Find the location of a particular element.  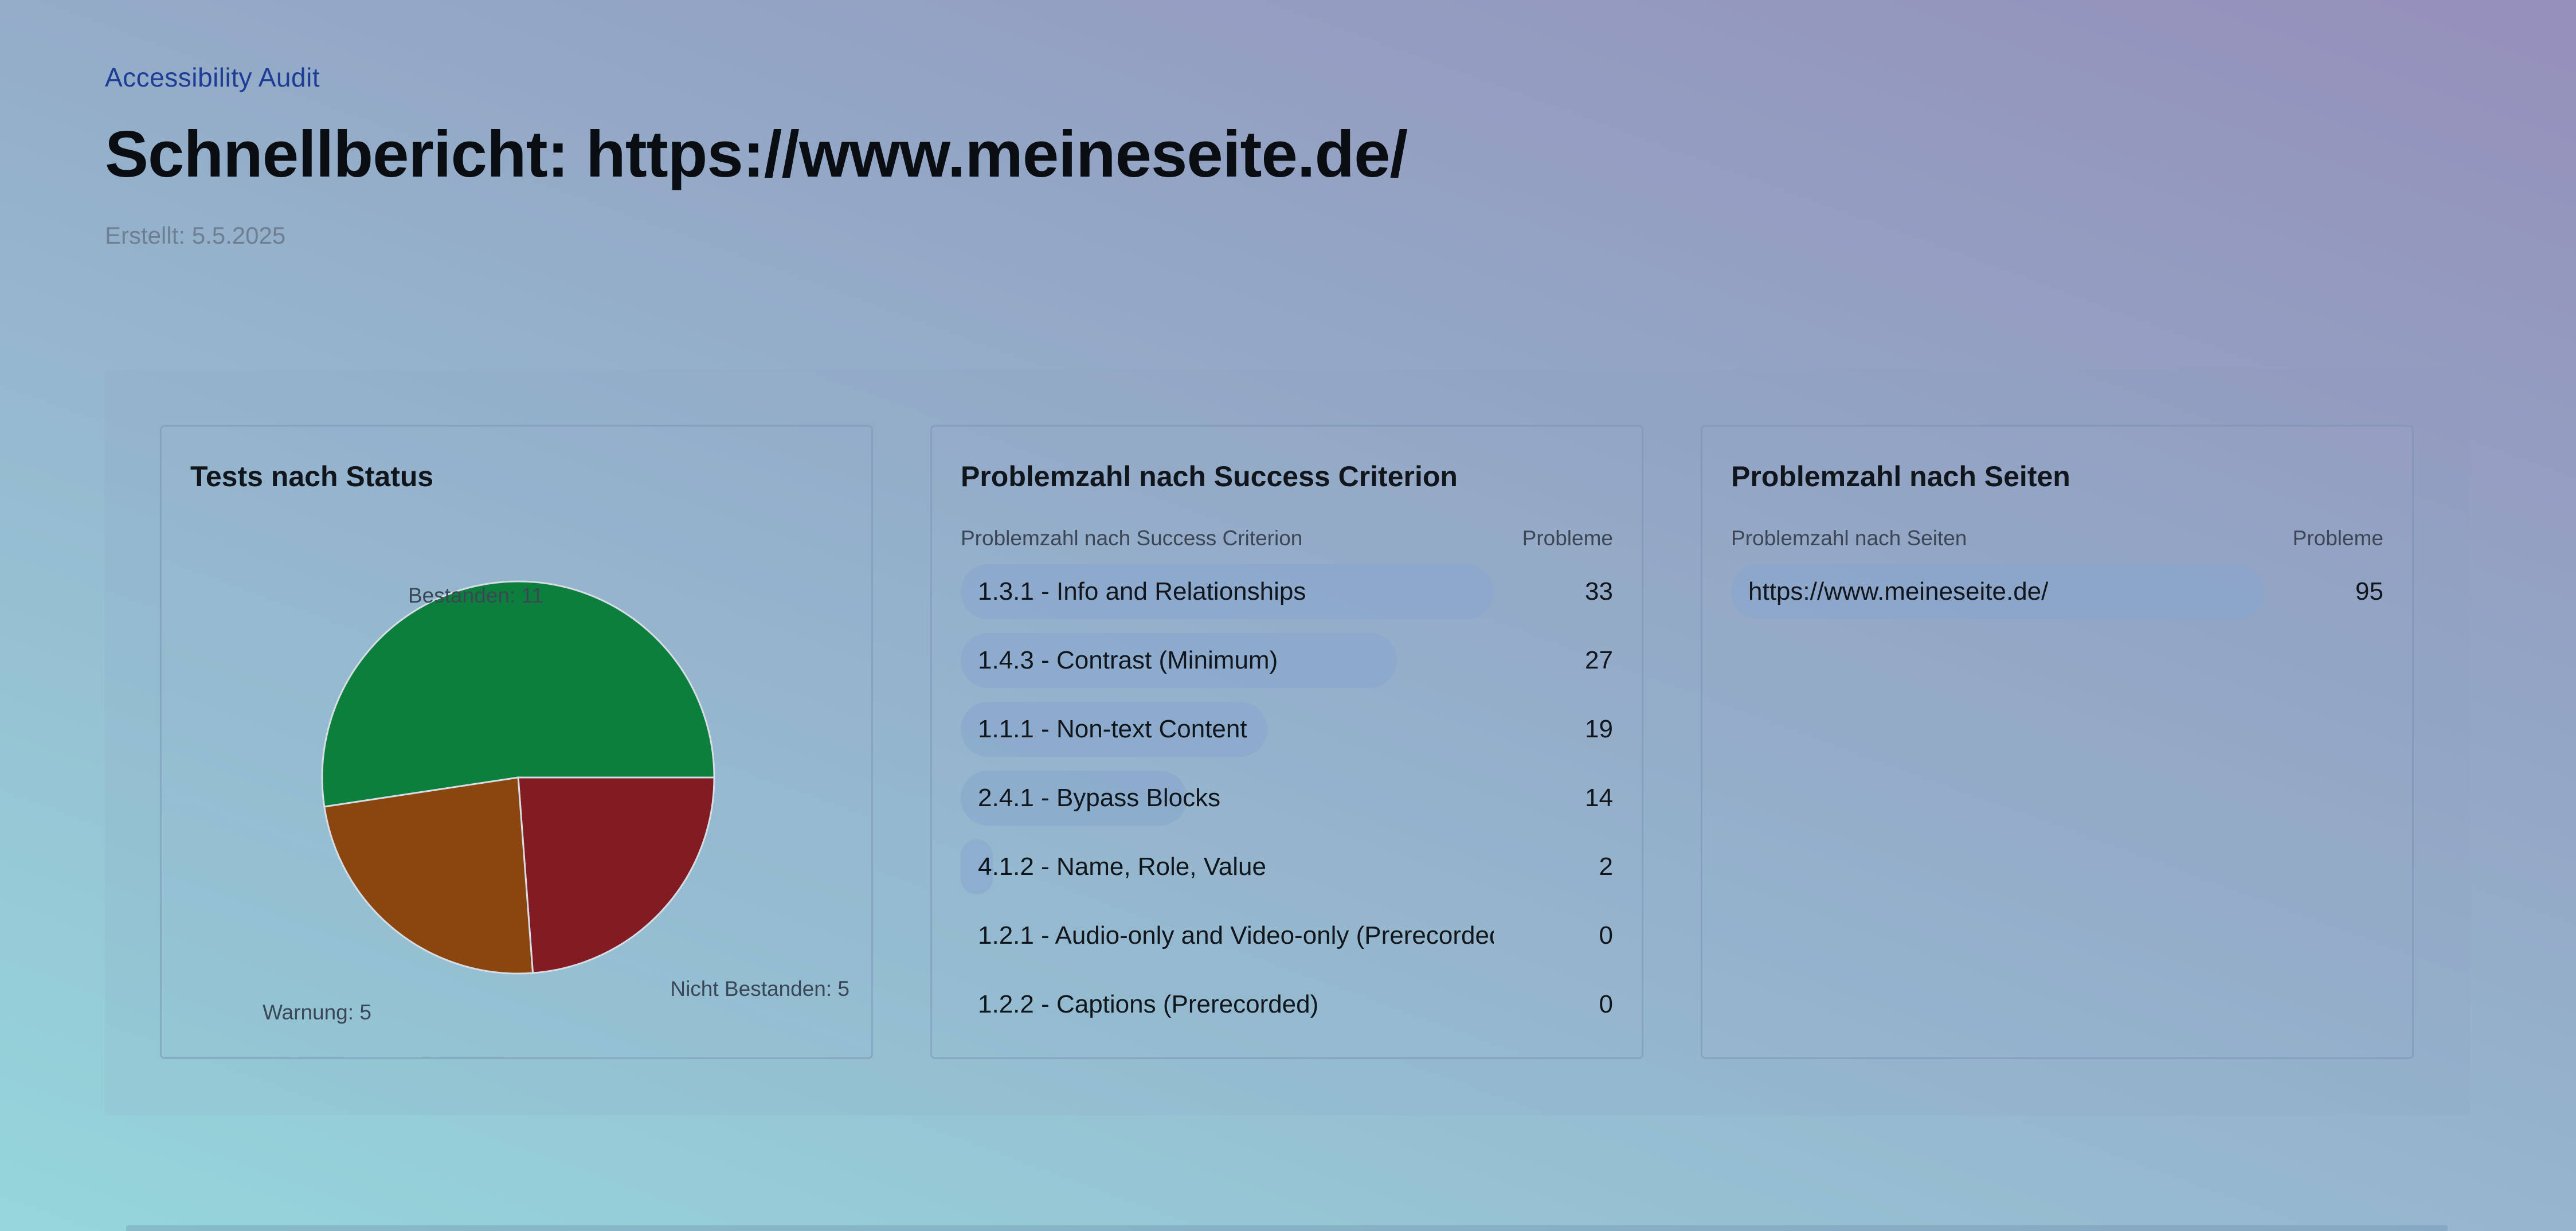

criteria-row: 1.3.1 - Info and Relationships 33 is located at coordinates (1287, 591).